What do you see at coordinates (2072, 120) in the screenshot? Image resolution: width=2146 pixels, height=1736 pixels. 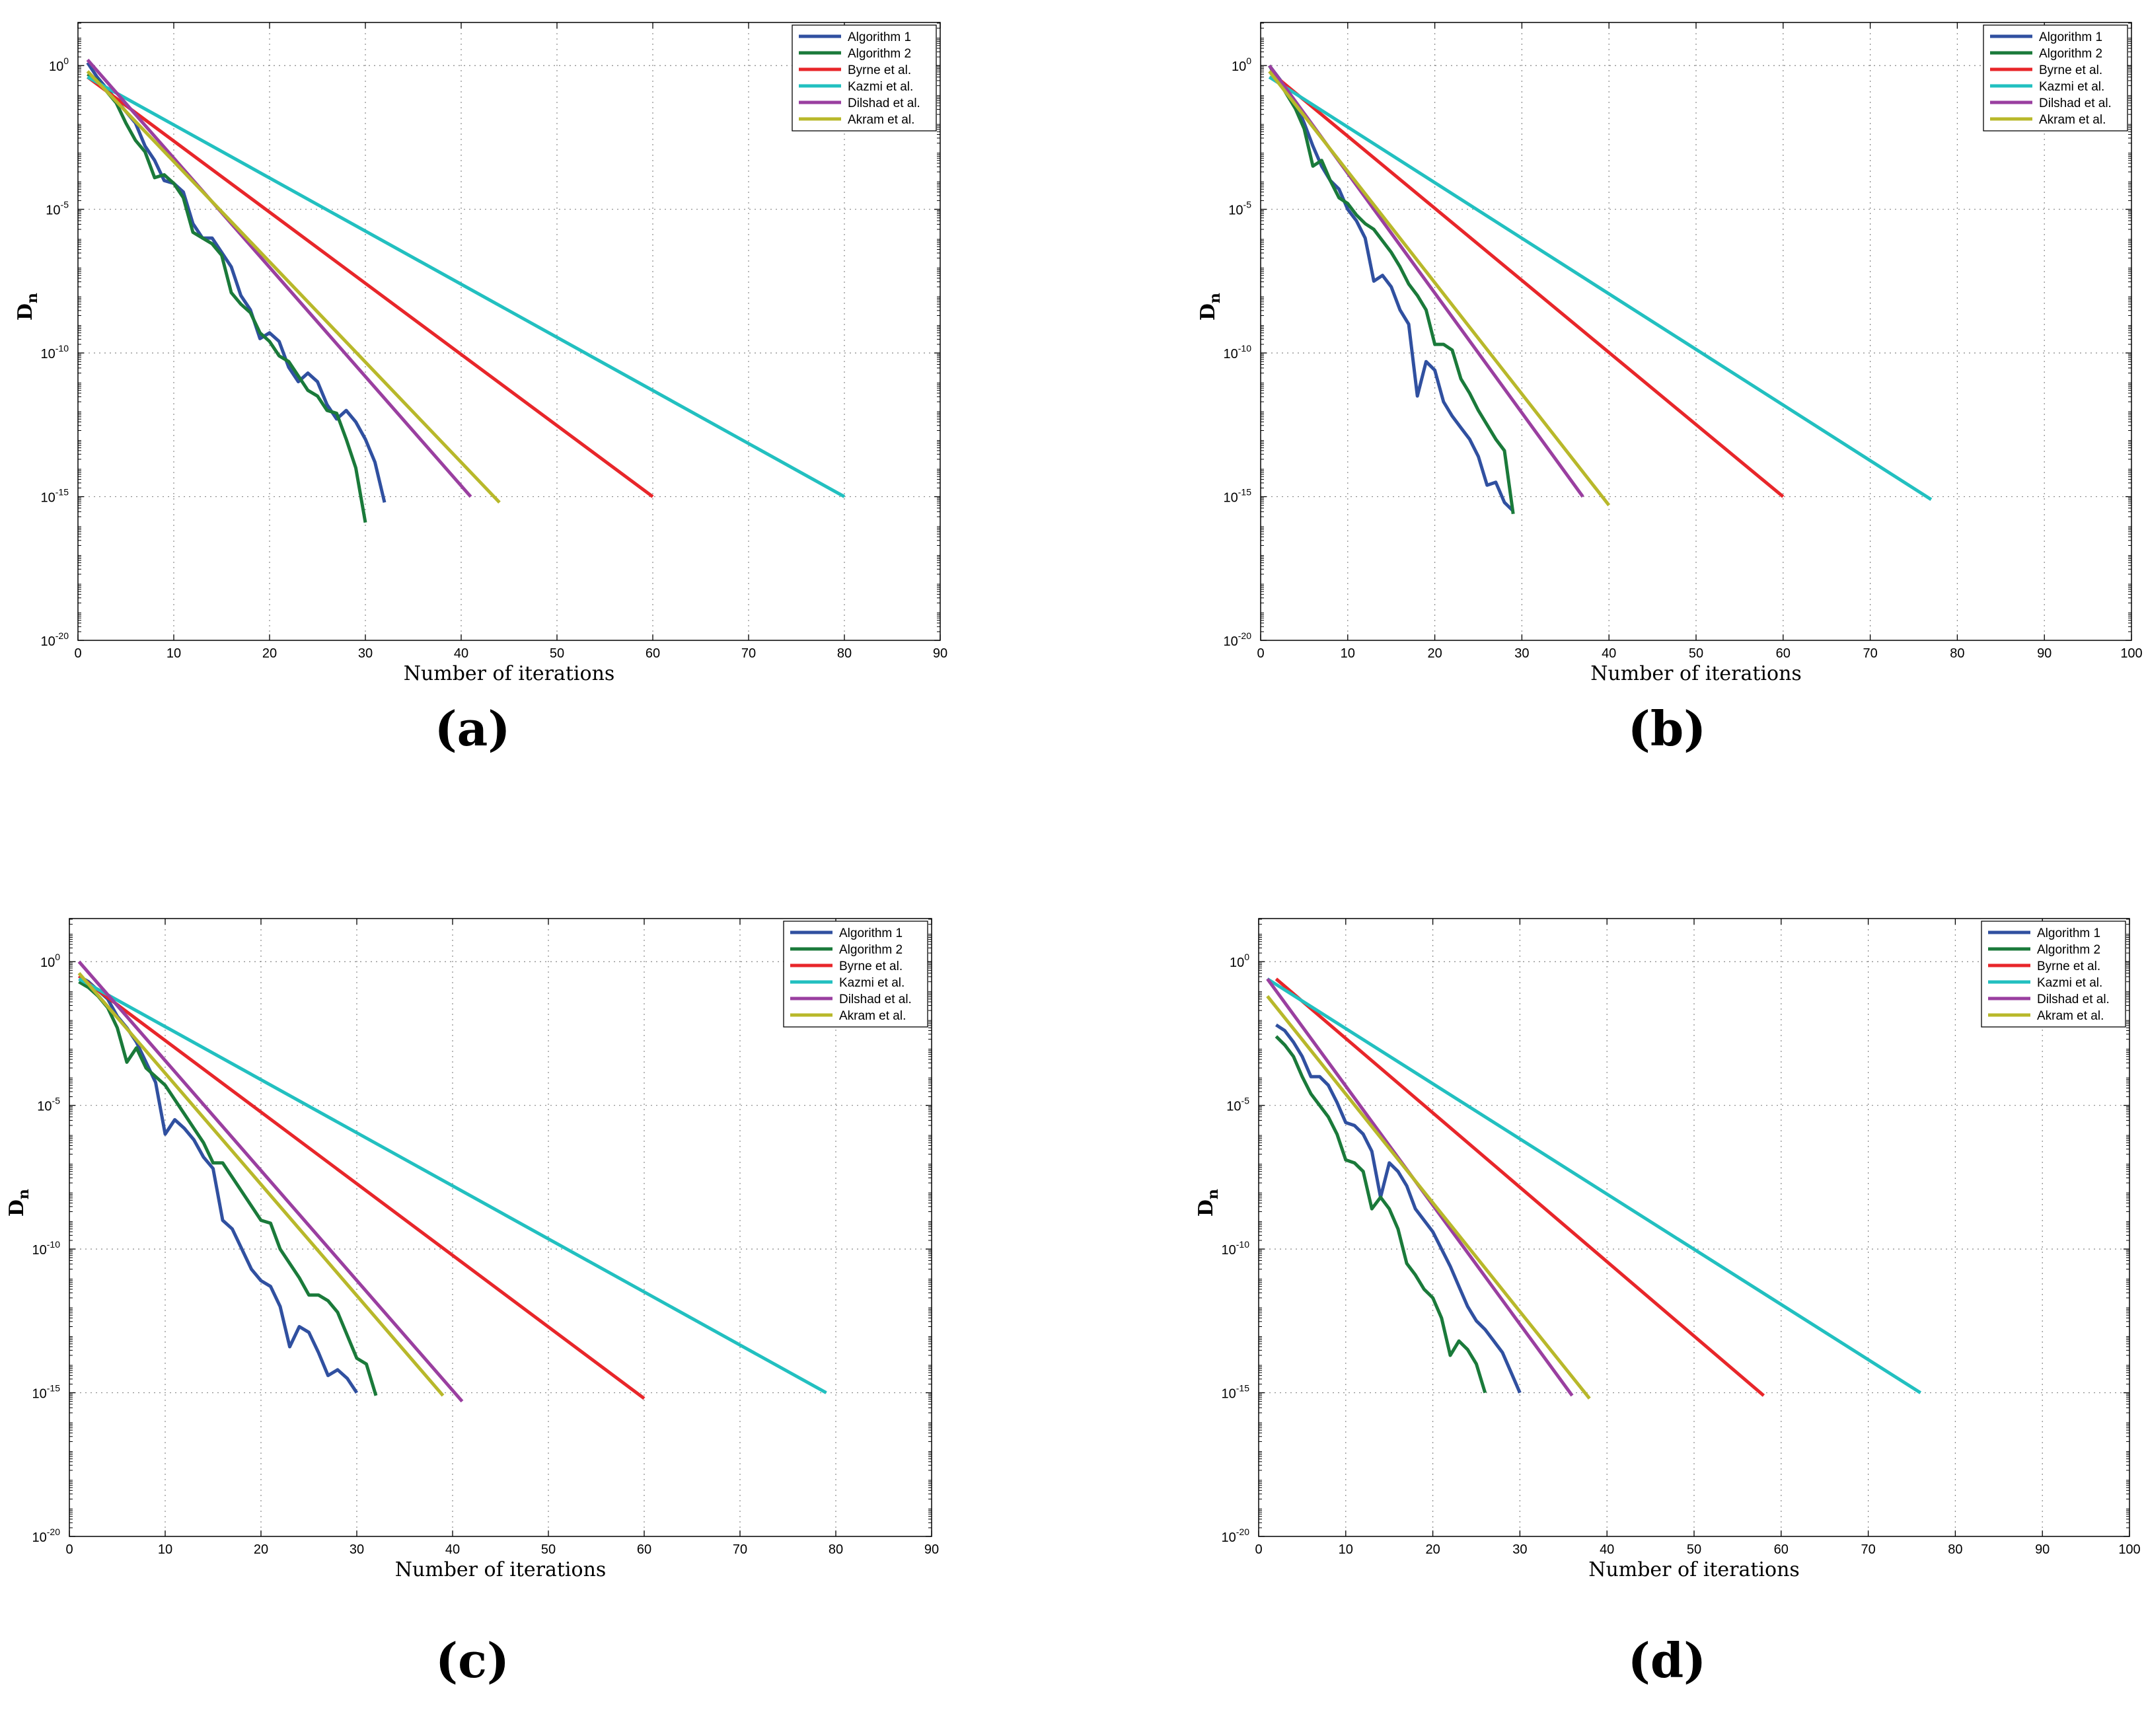 I see `legend-label-b-5: Akram et al.` at bounding box center [2072, 120].